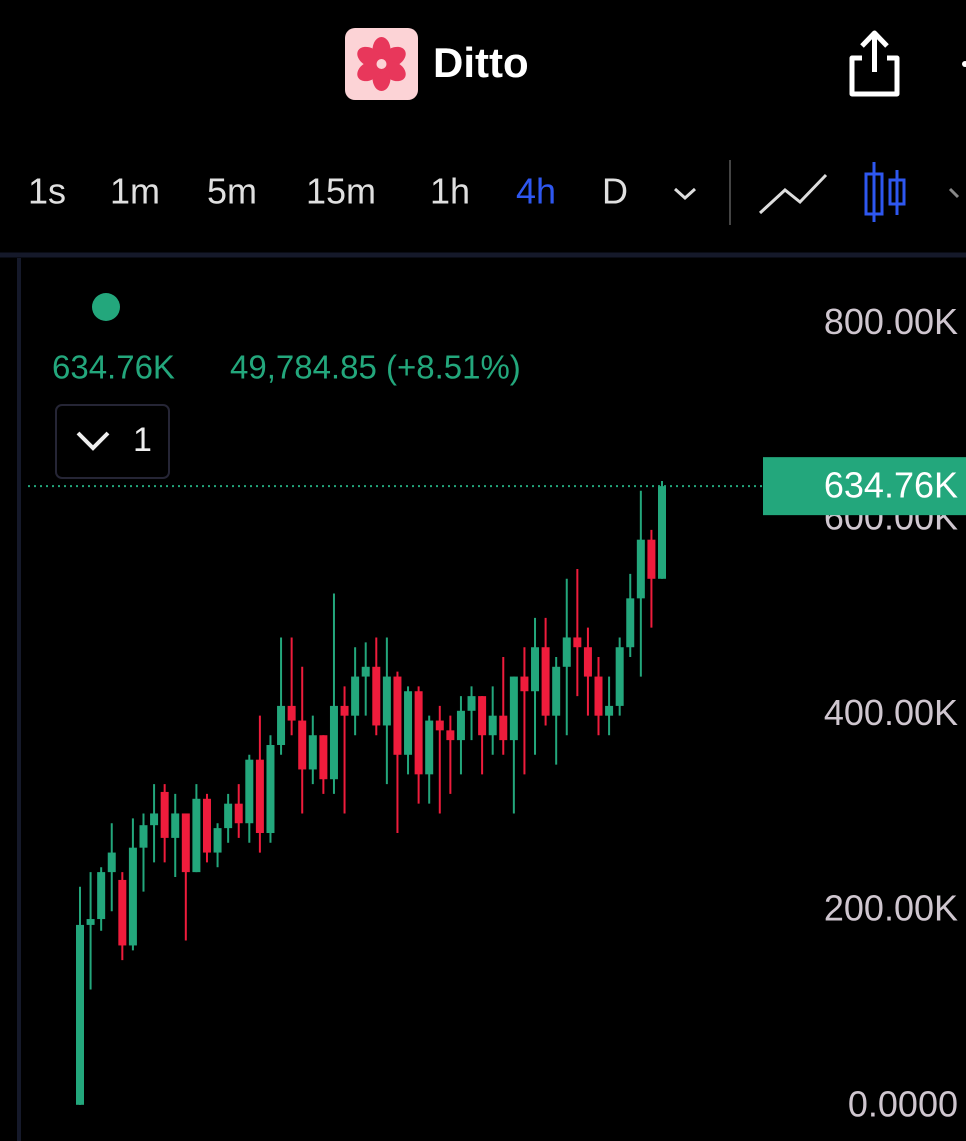  I want to click on timeframe-tab: 1h, so click(450, 191).